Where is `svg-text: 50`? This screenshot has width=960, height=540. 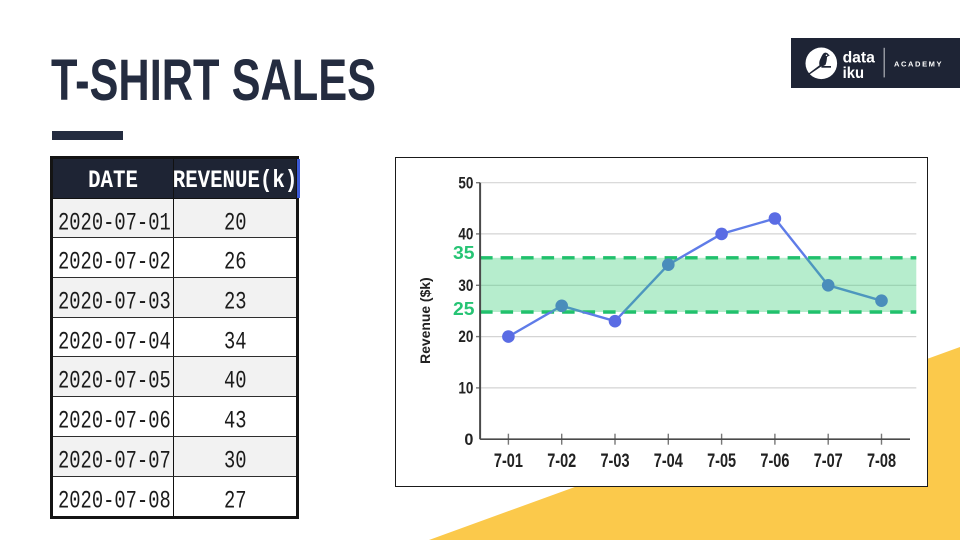
svg-text: 50 is located at coordinates (465, 183).